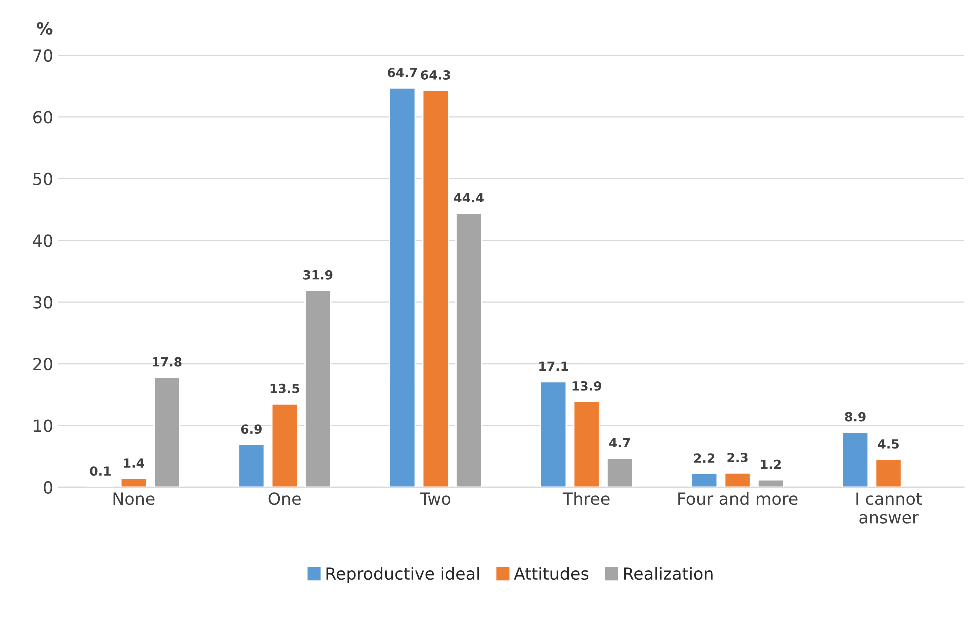 This screenshot has width=974, height=617. I want to click on y-tick-label: 60, so click(43, 117).